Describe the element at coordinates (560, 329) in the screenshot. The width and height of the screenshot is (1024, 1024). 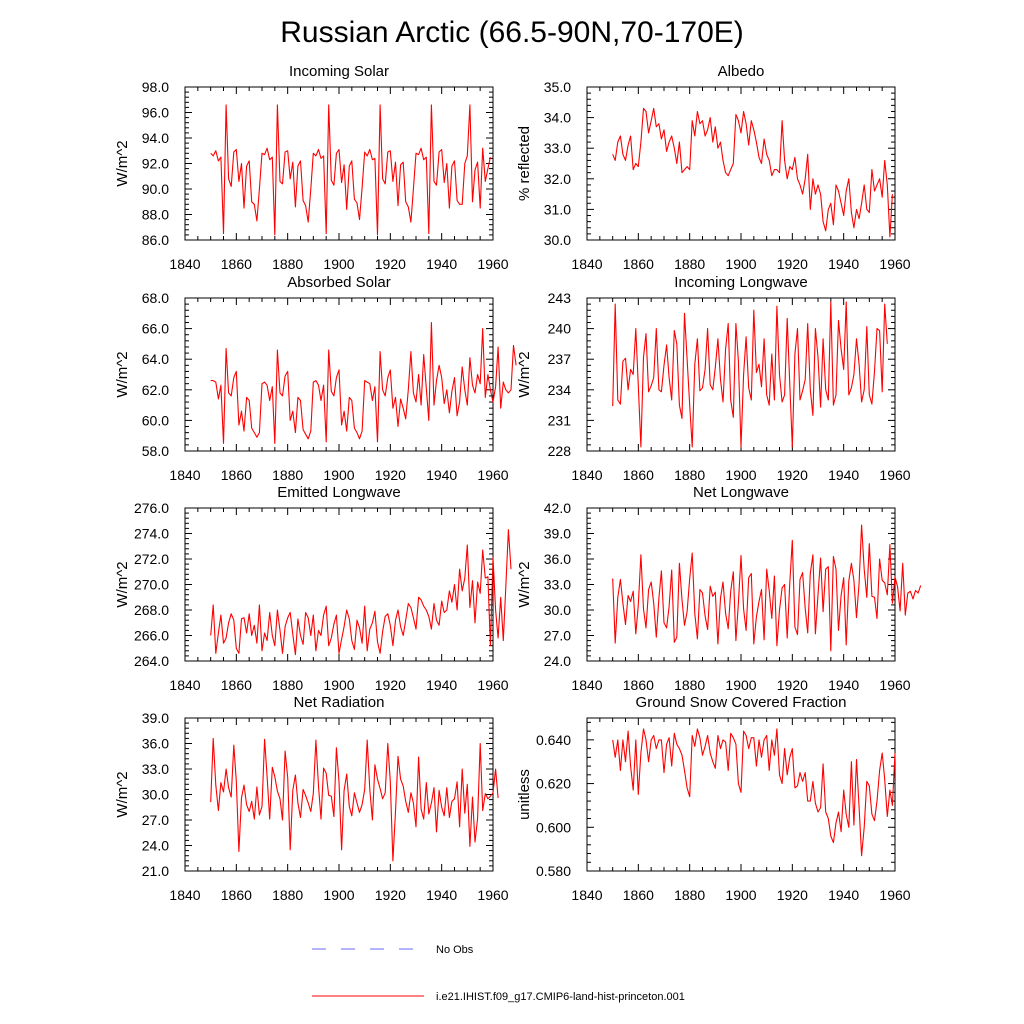
I see `y-tick-label: 240` at that location.